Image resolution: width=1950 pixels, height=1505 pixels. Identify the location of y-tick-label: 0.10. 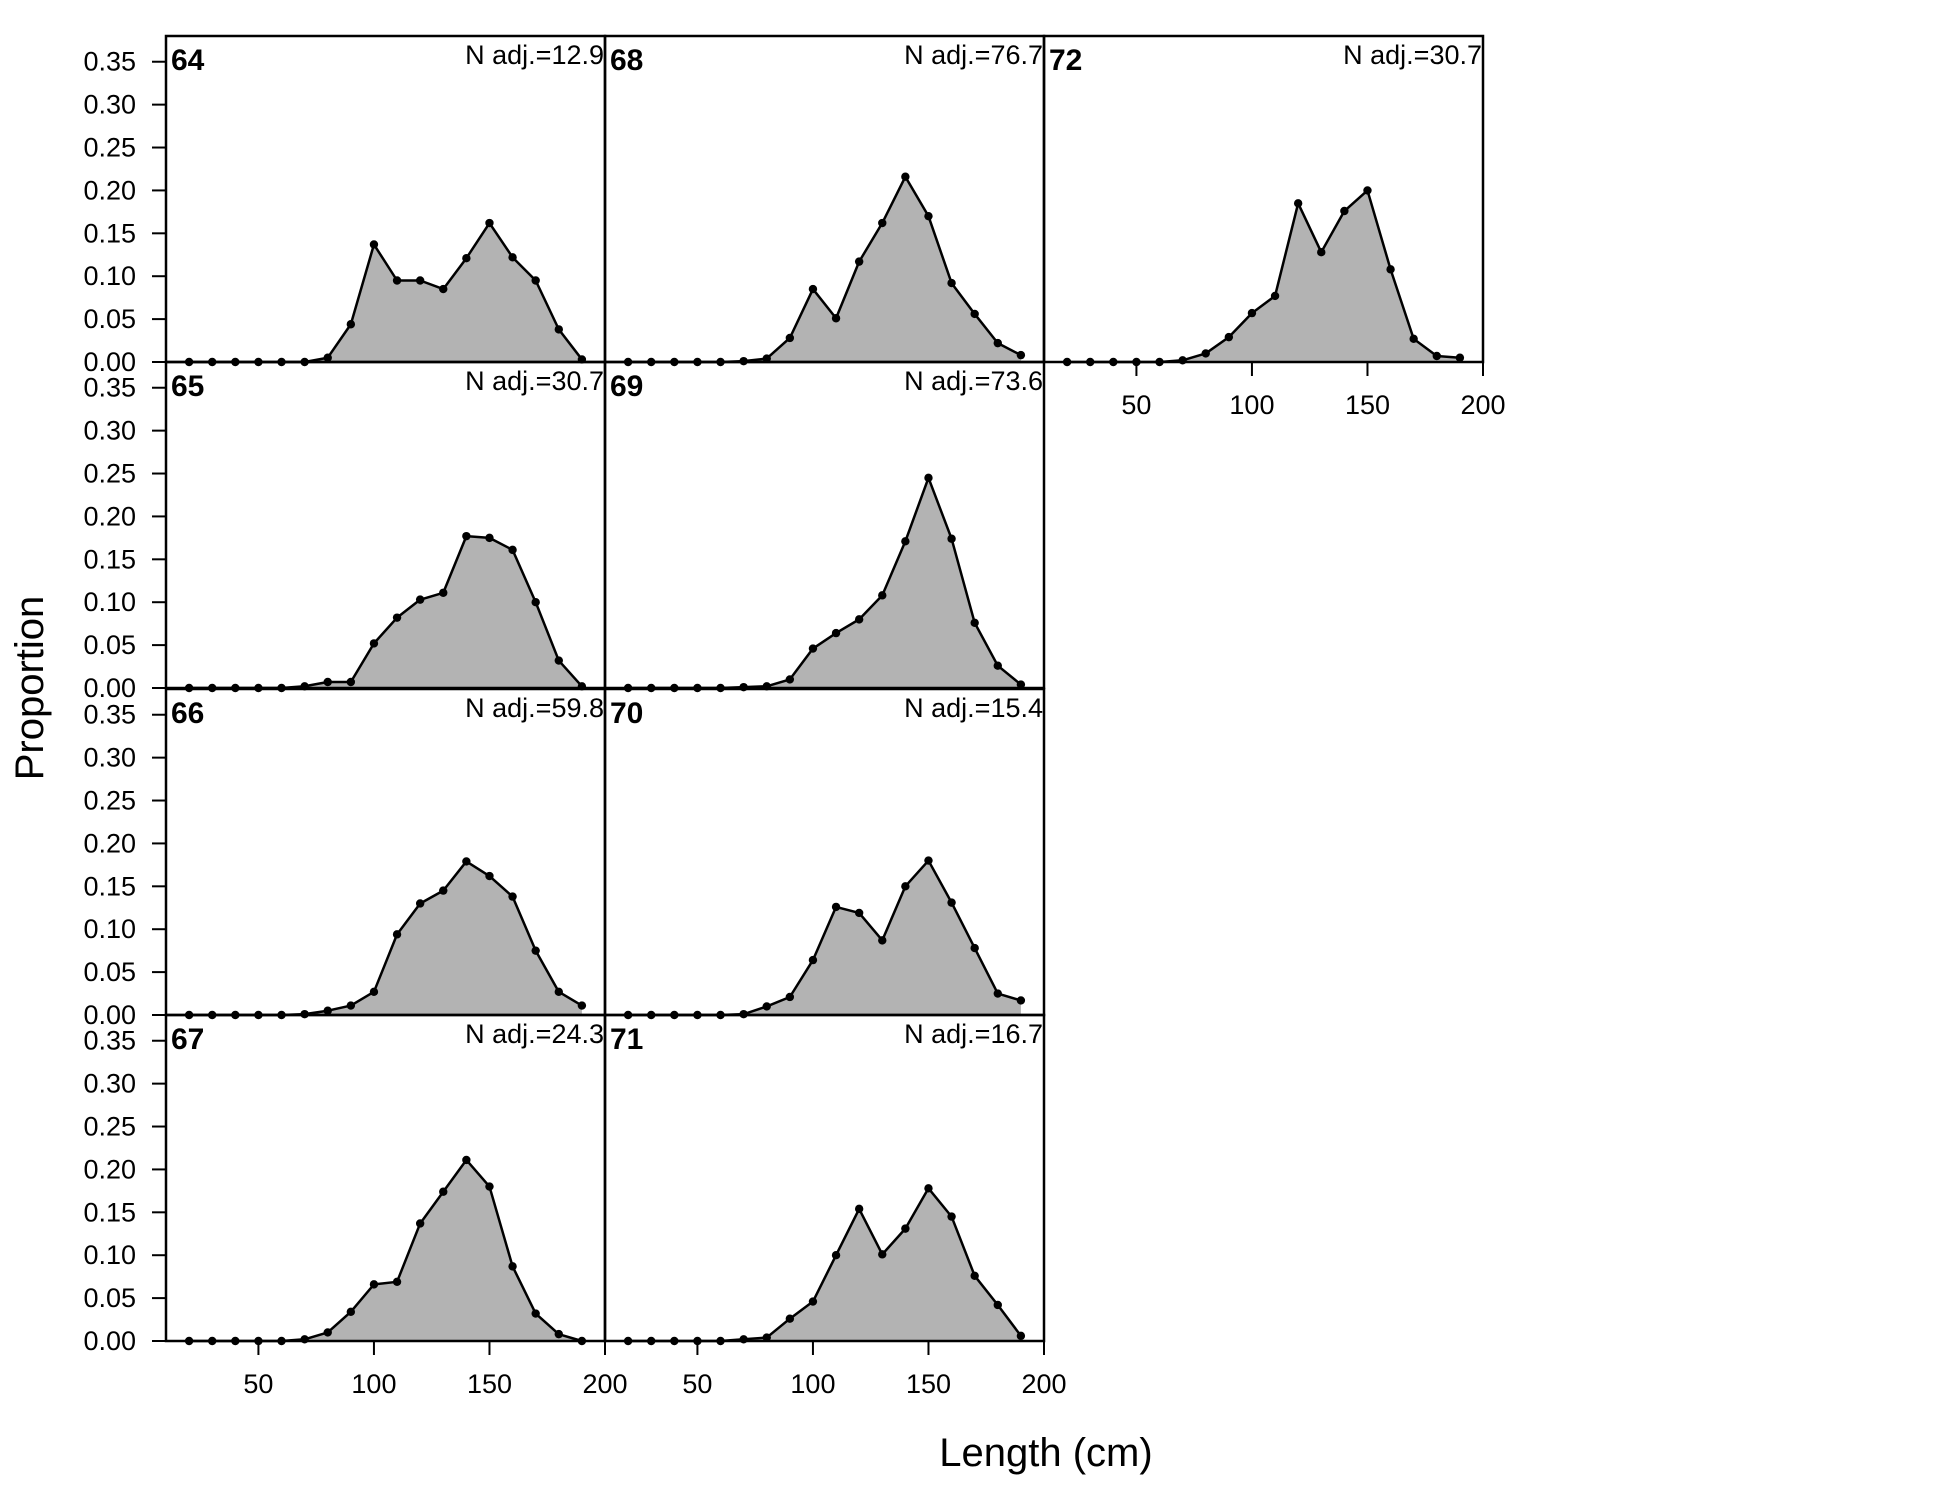
(109, 929).